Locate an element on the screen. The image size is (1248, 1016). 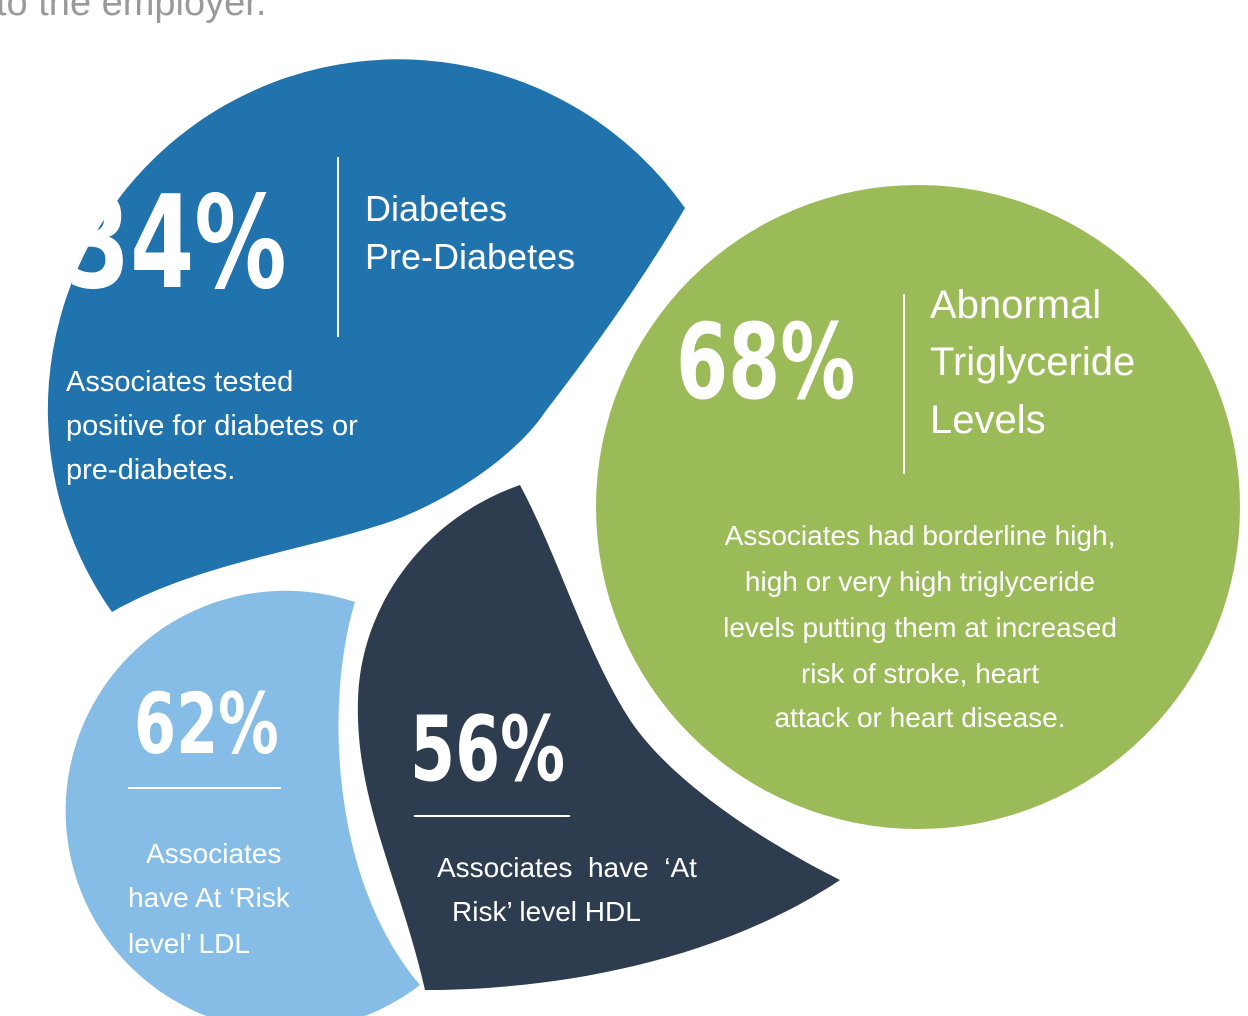
diabetes-desc-line3: pre-diabetes. is located at coordinates (151, 470).